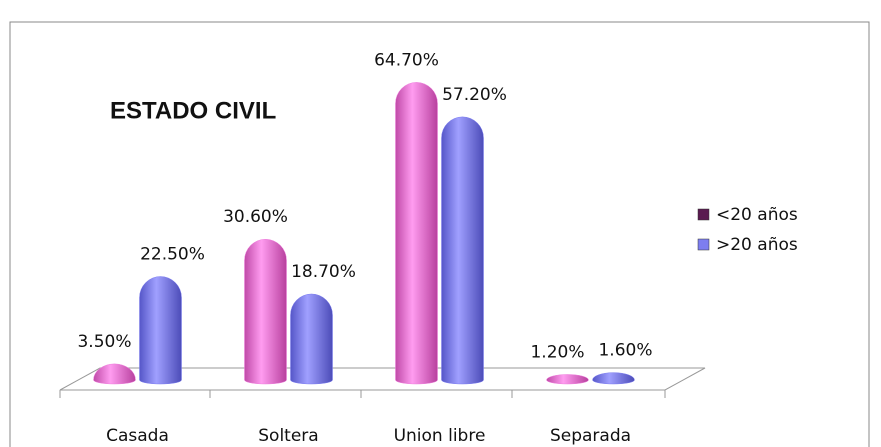 Image resolution: width=881 pixels, height=447 pixels. What do you see at coordinates (193, 110) in the screenshot?
I see `chart-title: ESTADO CIVIL` at bounding box center [193, 110].